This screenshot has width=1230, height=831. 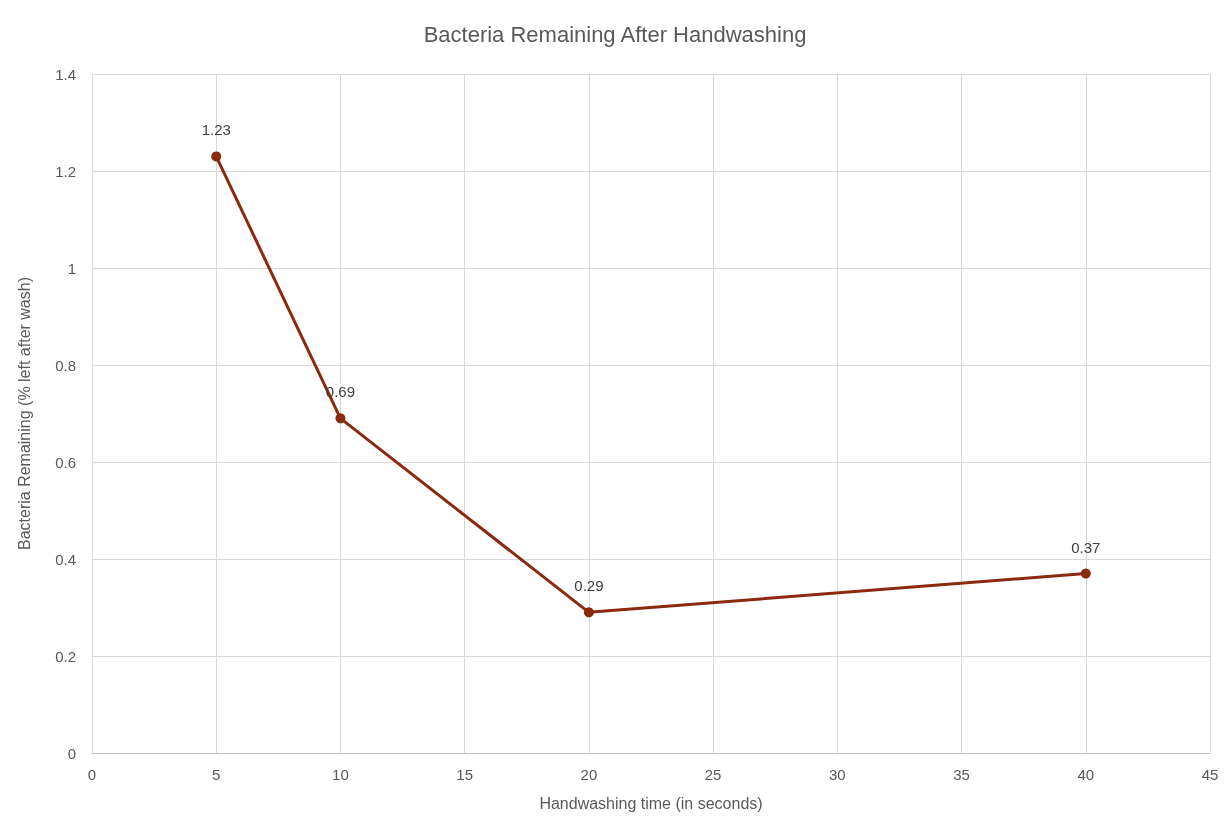 What do you see at coordinates (713, 774) in the screenshot?
I see `x-tick-label: 25` at bounding box center [713, 774].